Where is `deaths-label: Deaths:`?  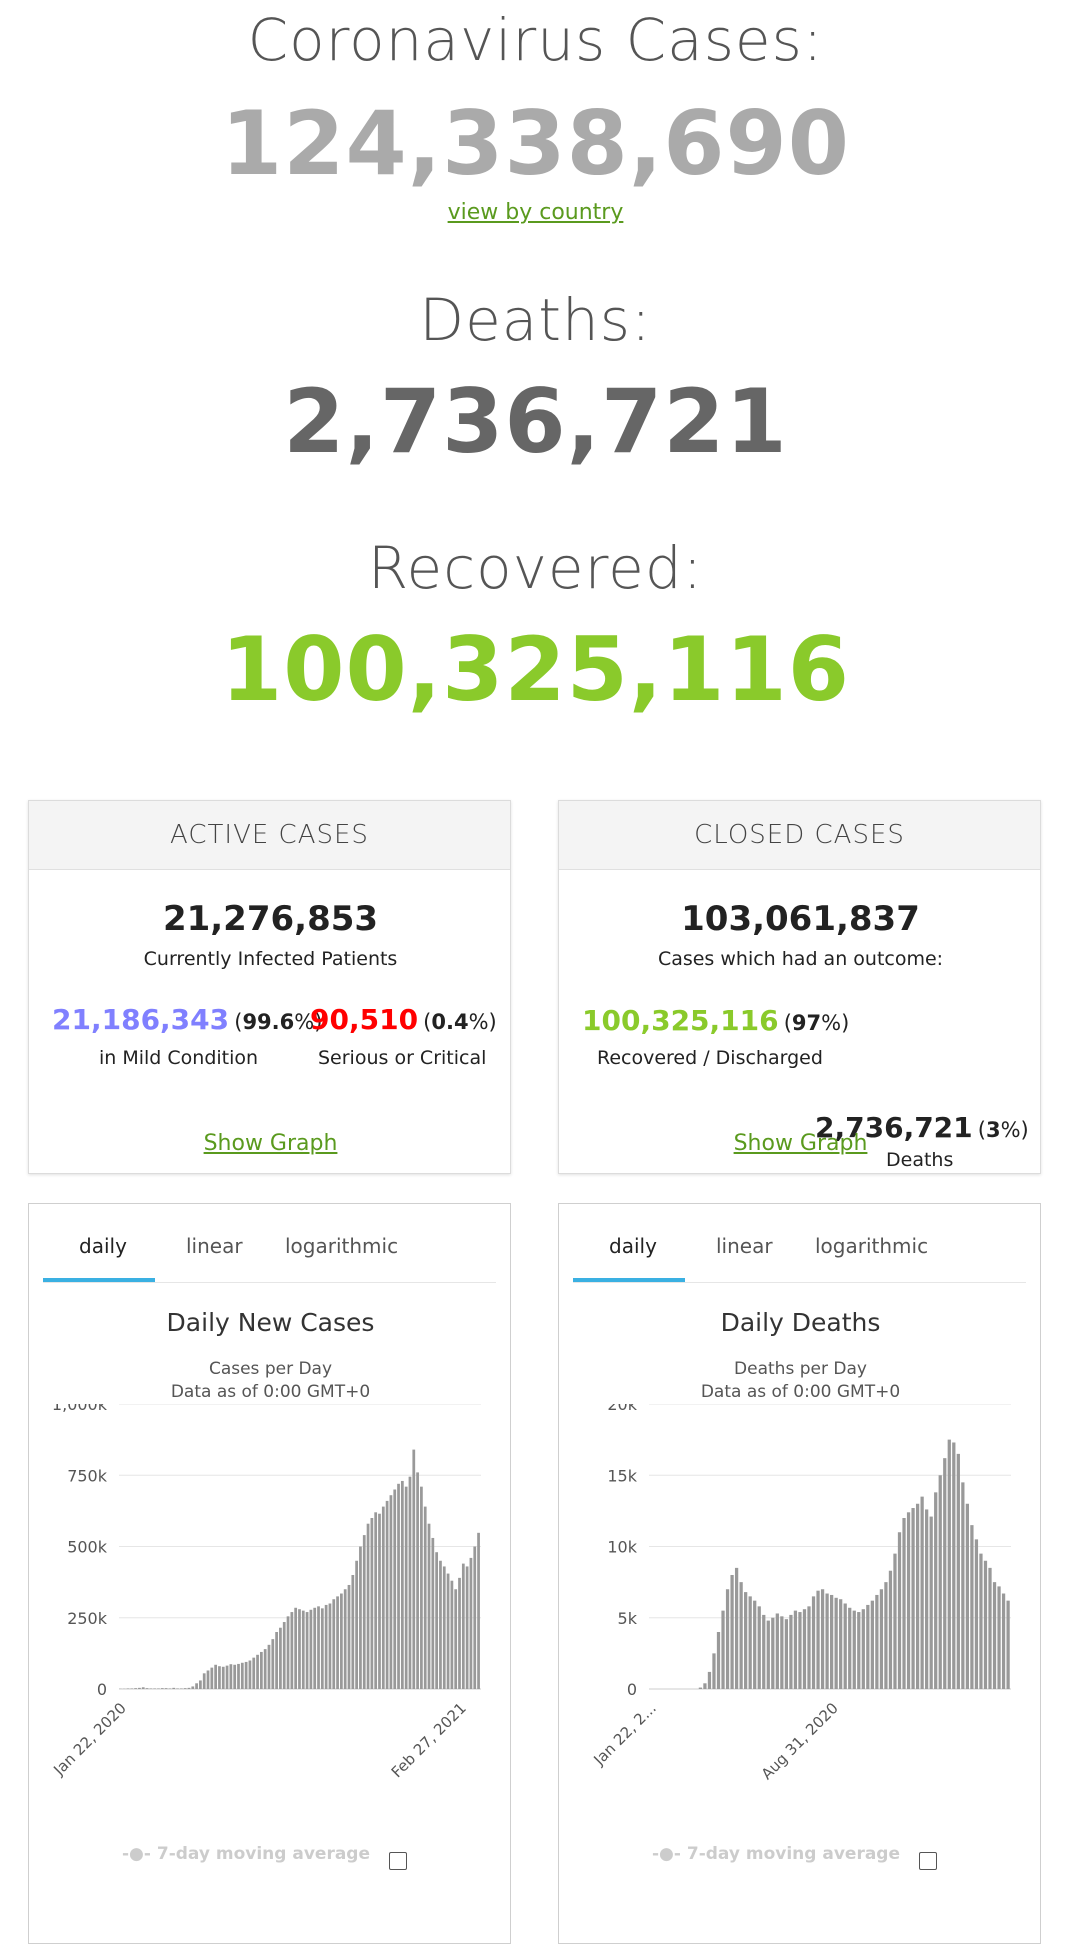 deaths-label: Deaths: is located at coordinates (535, 320).